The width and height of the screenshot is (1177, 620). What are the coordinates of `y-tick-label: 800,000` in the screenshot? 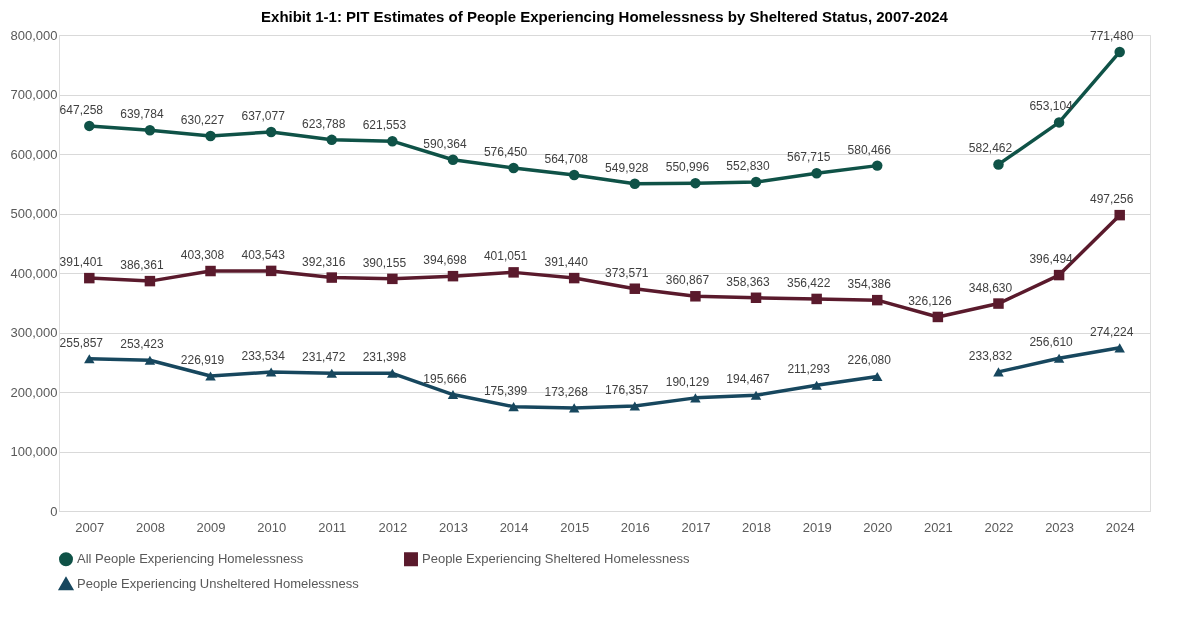 It's located at (34, 35).